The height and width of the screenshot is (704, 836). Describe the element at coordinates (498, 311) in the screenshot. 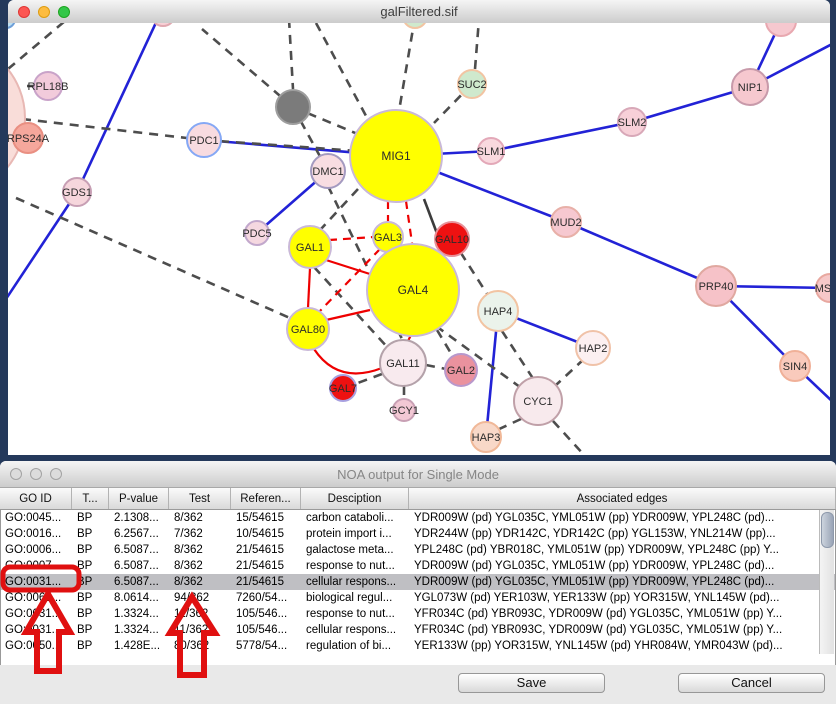

I see `node-HAP4` at that location.